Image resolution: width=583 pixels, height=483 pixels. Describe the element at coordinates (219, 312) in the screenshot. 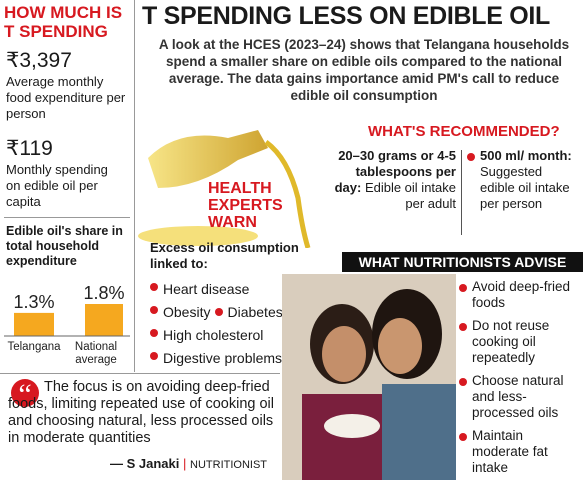

I see `bullet` at that location.